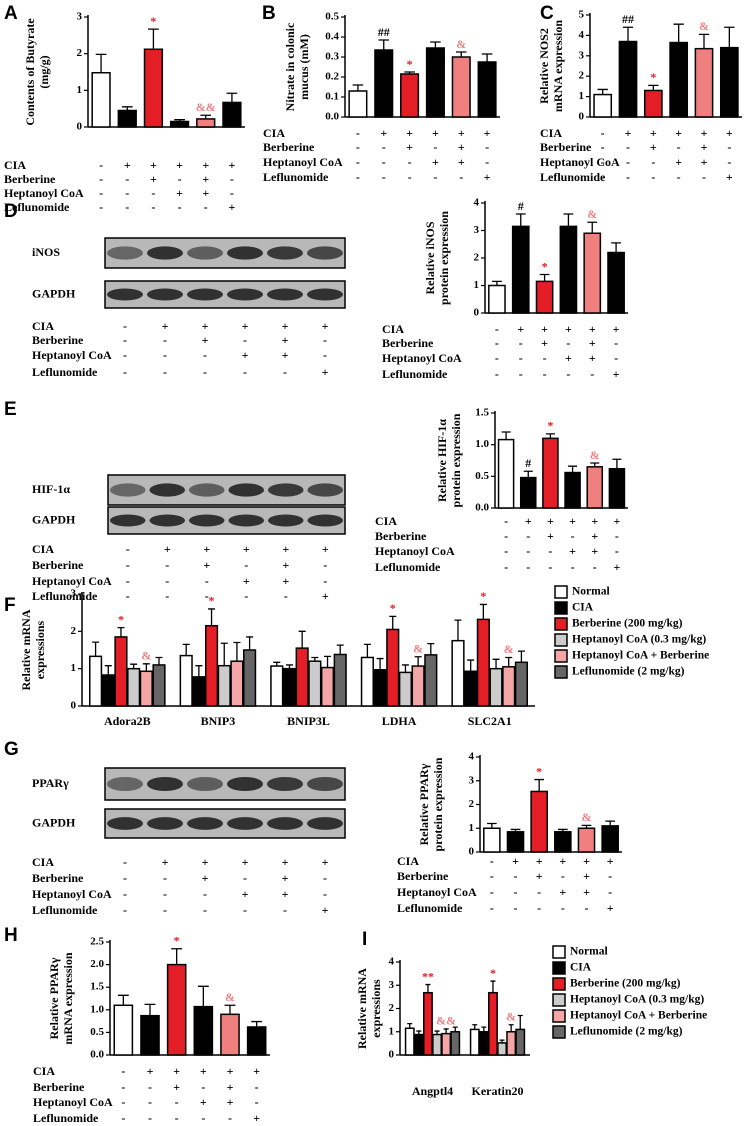 Image resolution: width=750 pixels, height=1126 pixels. Describe the element at coordinates (362, 1008) in the screenshot. I see `y-axis-label: Relative mRNA` at that location.